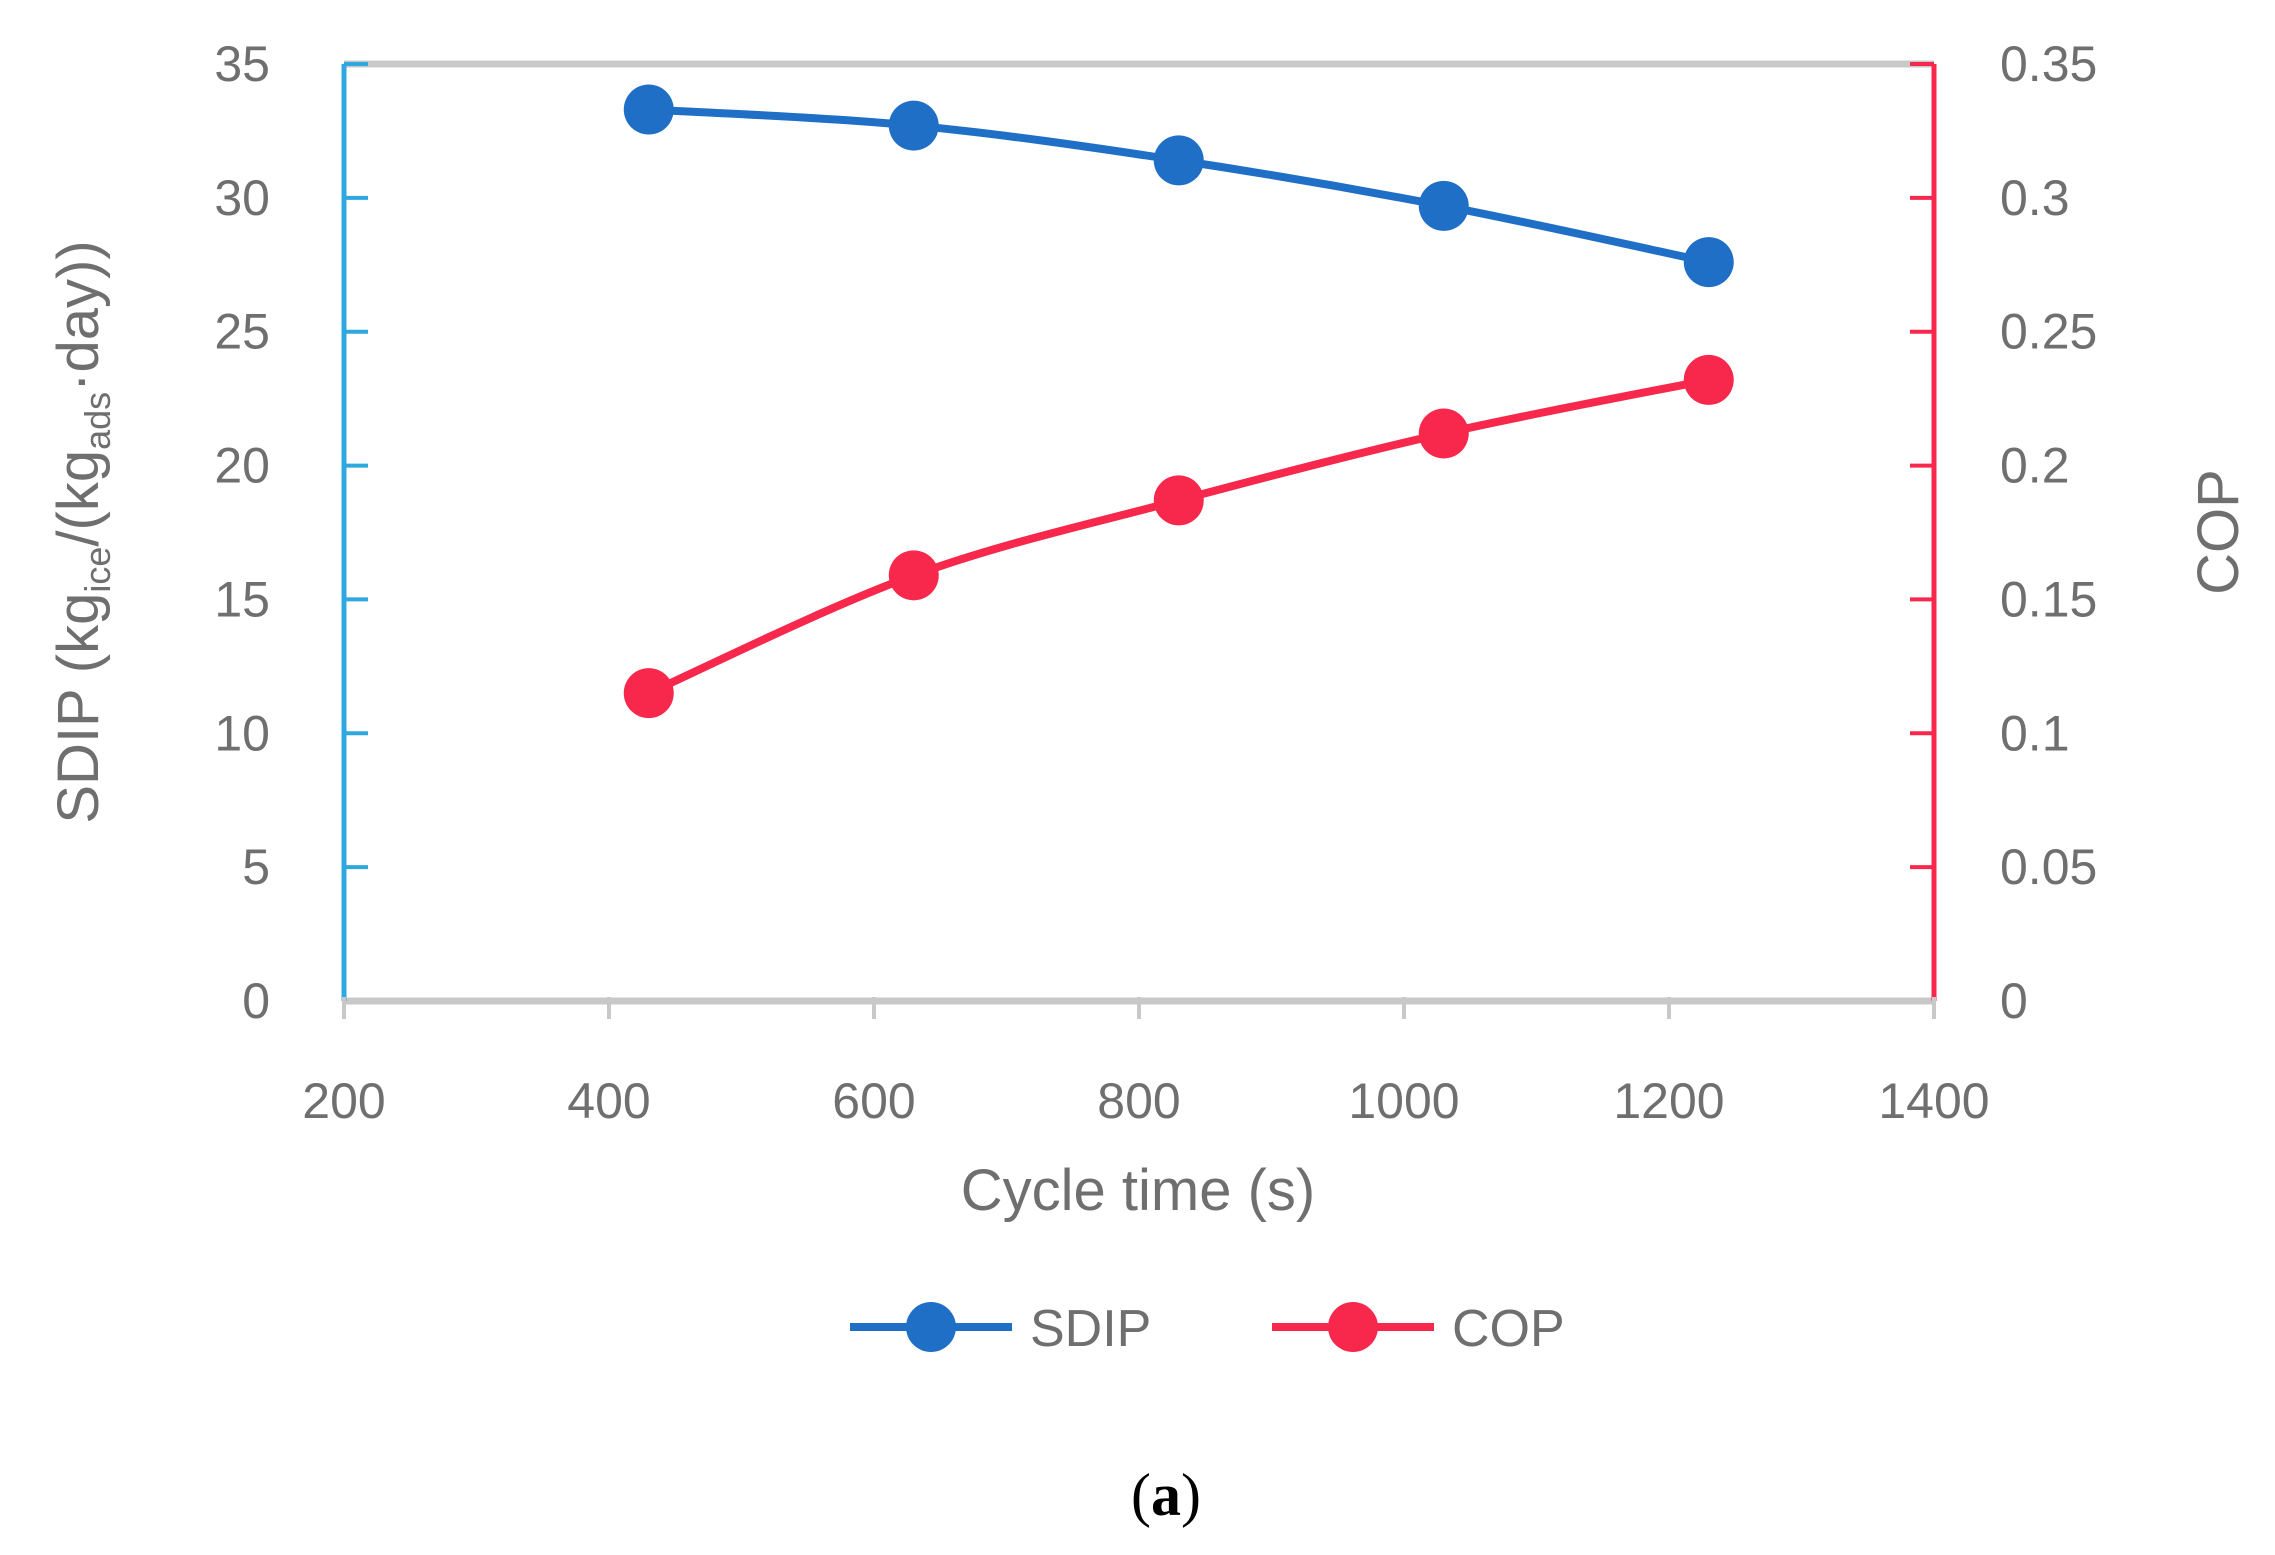 The width and height of the screenshot is (2275, 1555). I want to click on right-tick-label: 0.15, so click(2048, 599).